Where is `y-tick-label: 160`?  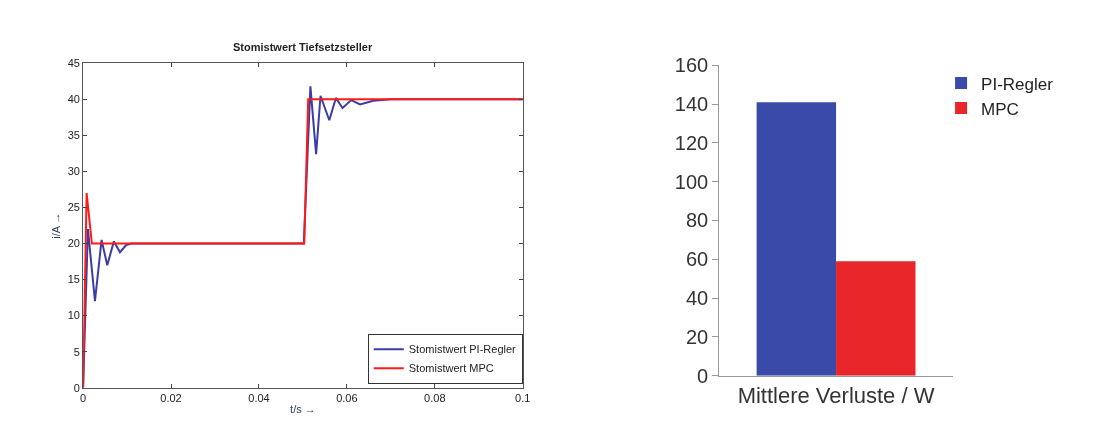
y-tick-label: 160 is located at coordinates (691, 65).